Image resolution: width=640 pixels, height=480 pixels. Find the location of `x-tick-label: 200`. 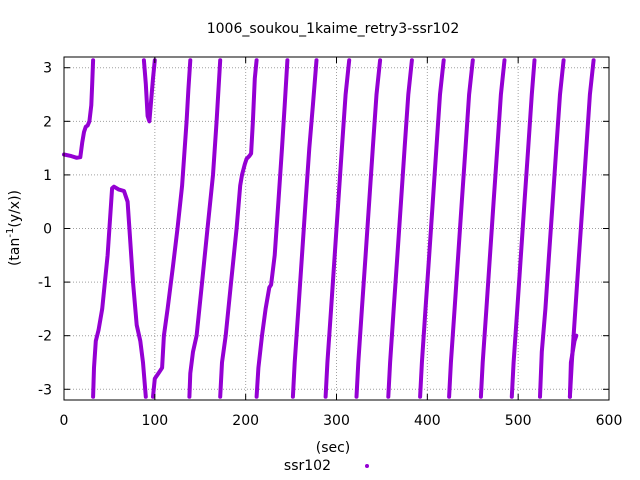

x-tick-label: 200 is located at coordinates (245, 421).